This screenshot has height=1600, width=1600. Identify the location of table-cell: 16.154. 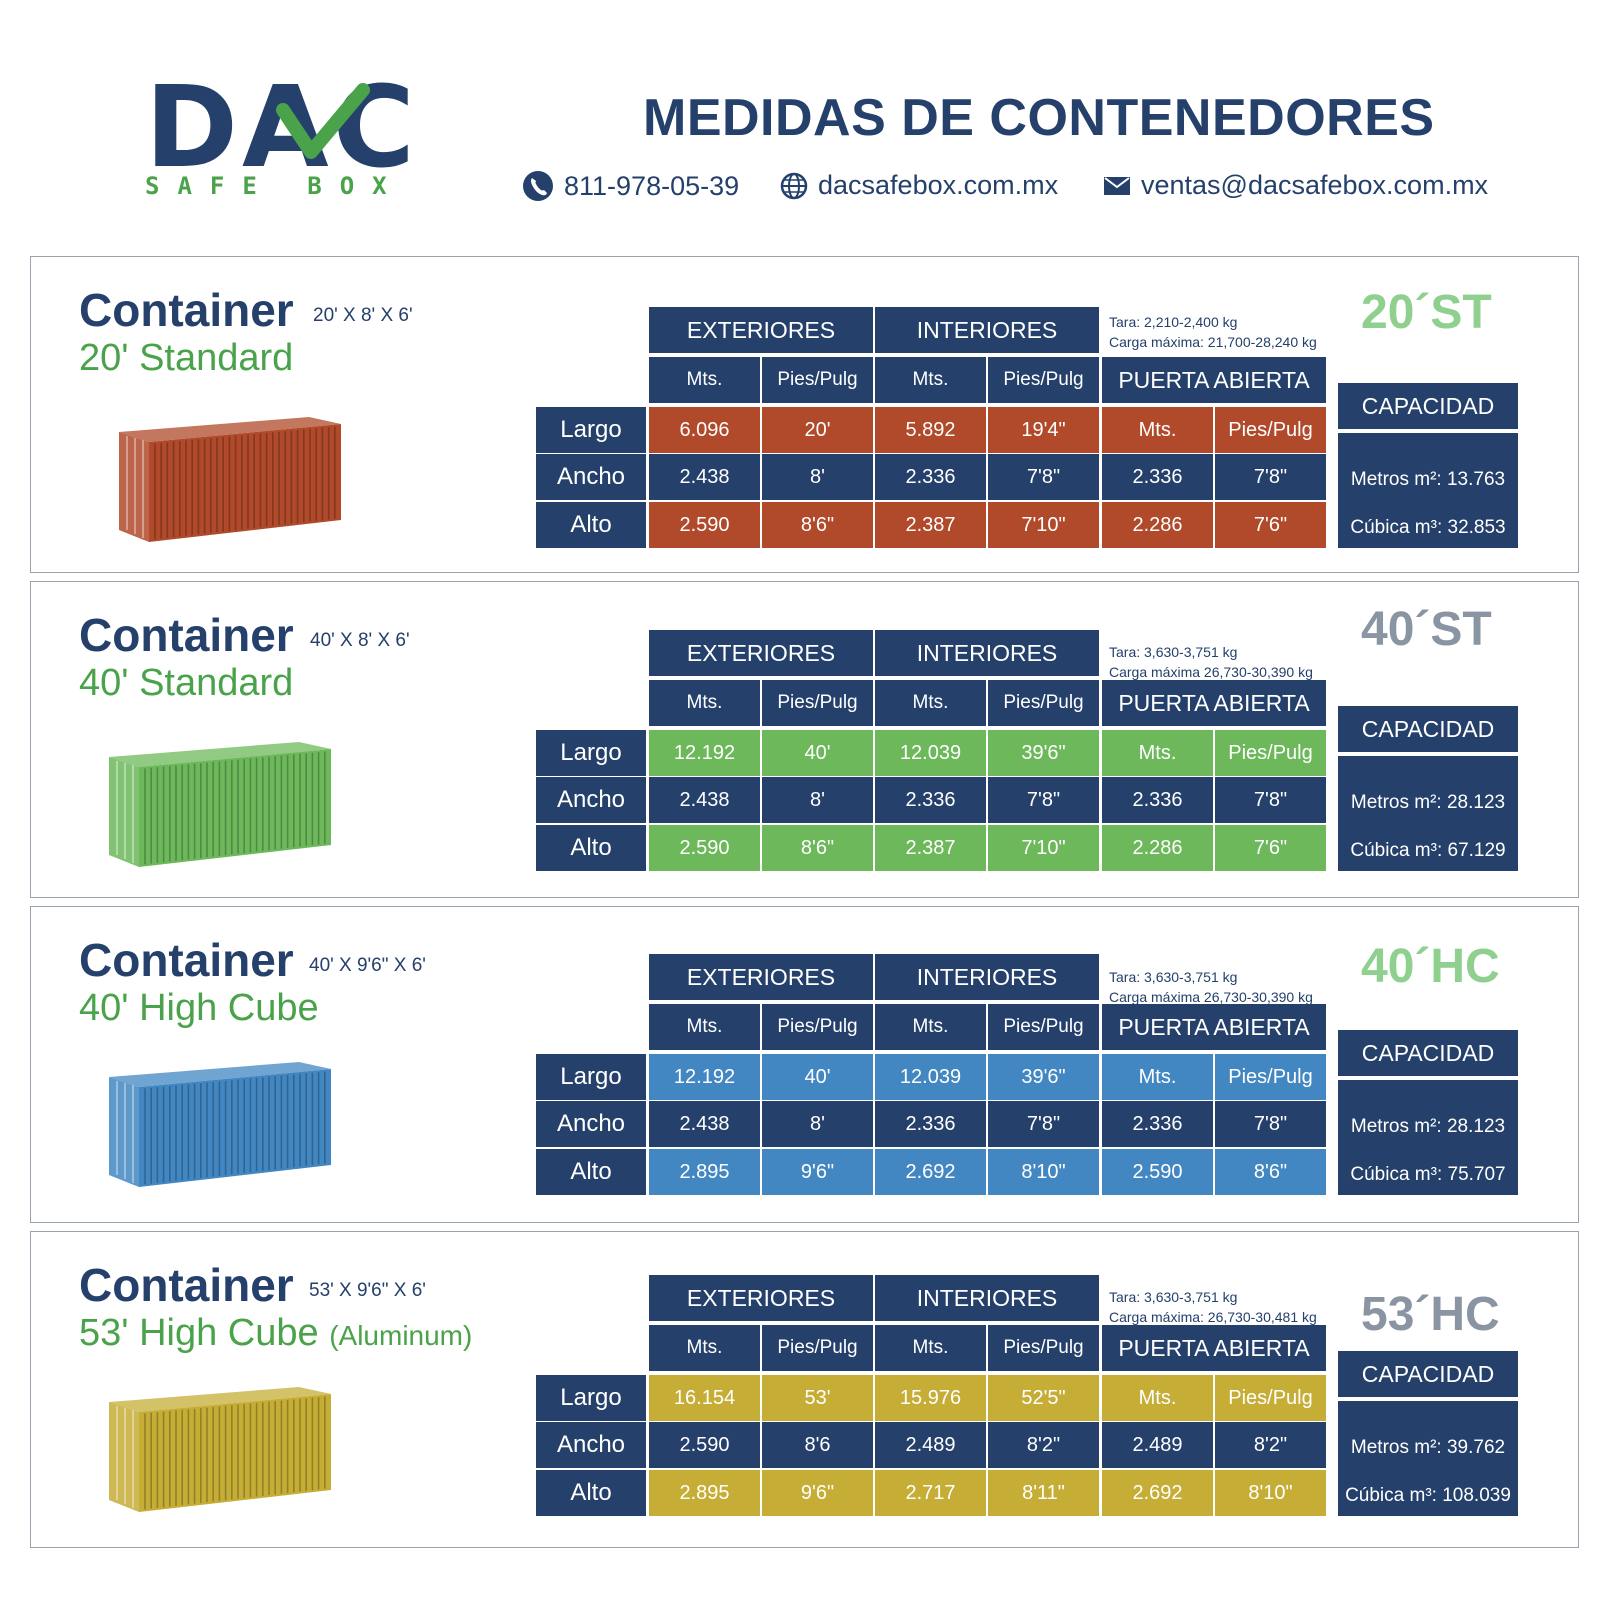
(704, 1398).